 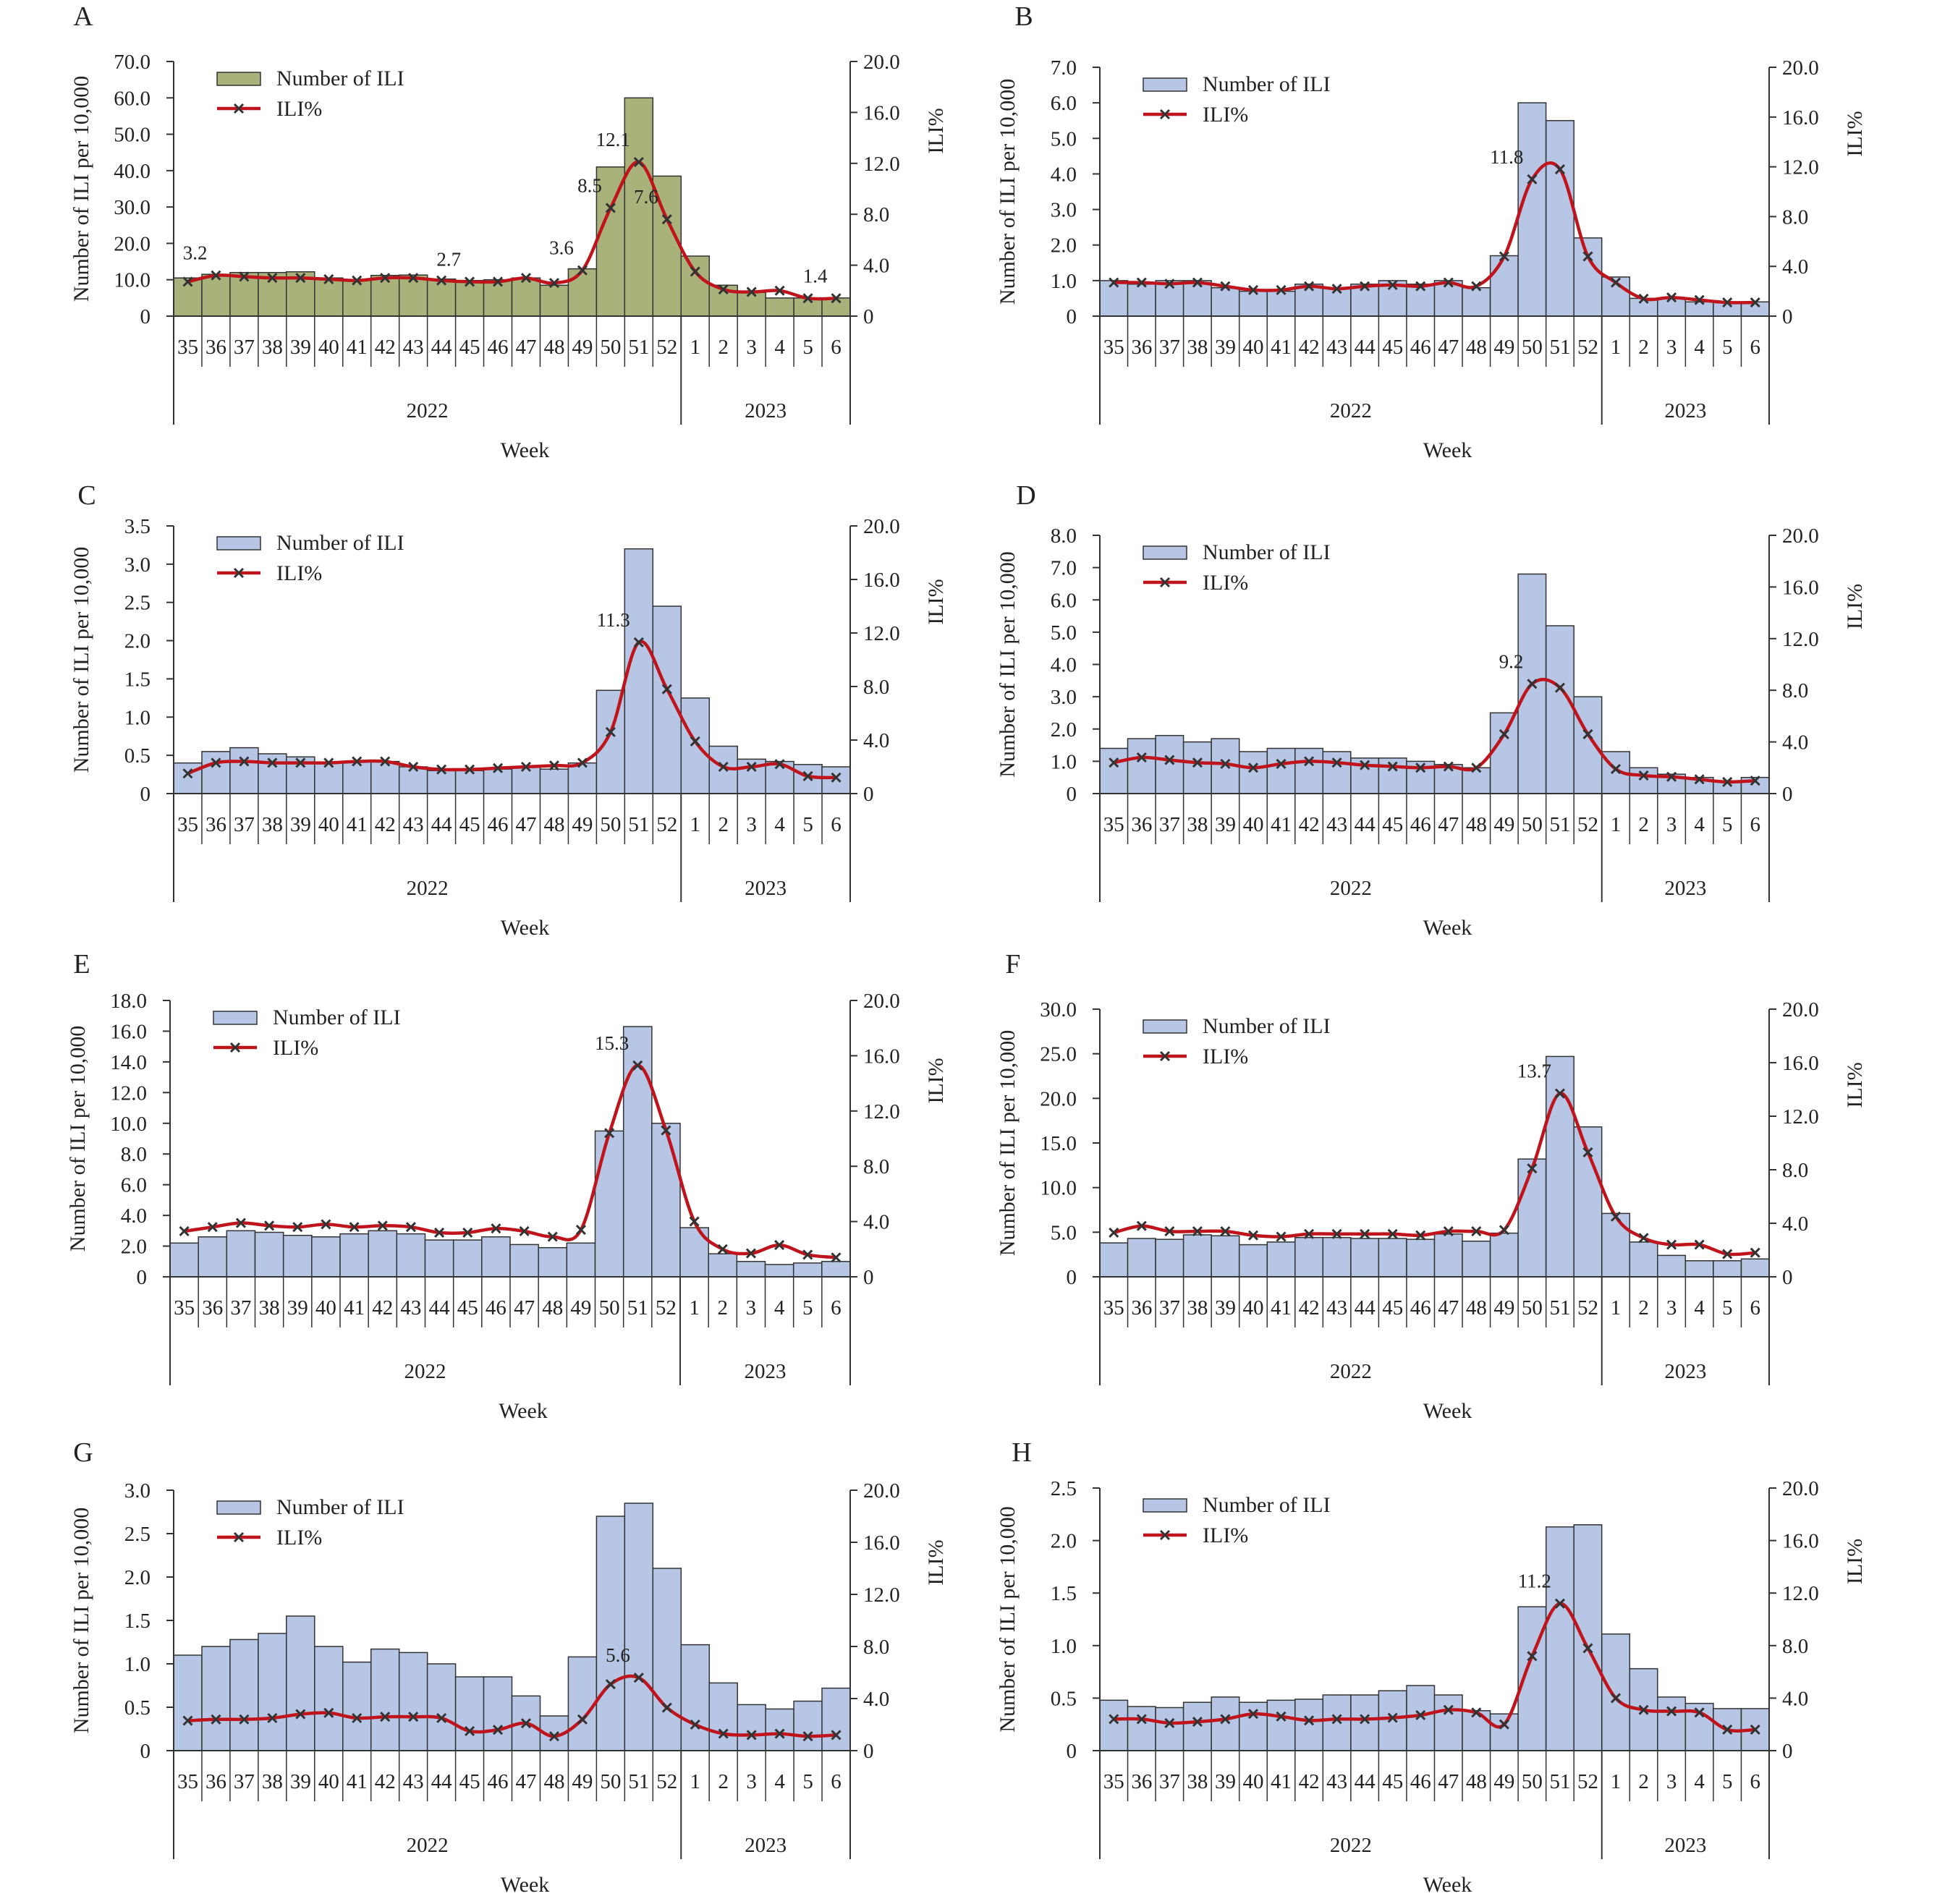 I want to click on x-tick-label-46: 46, so click(x=1420, y=824).